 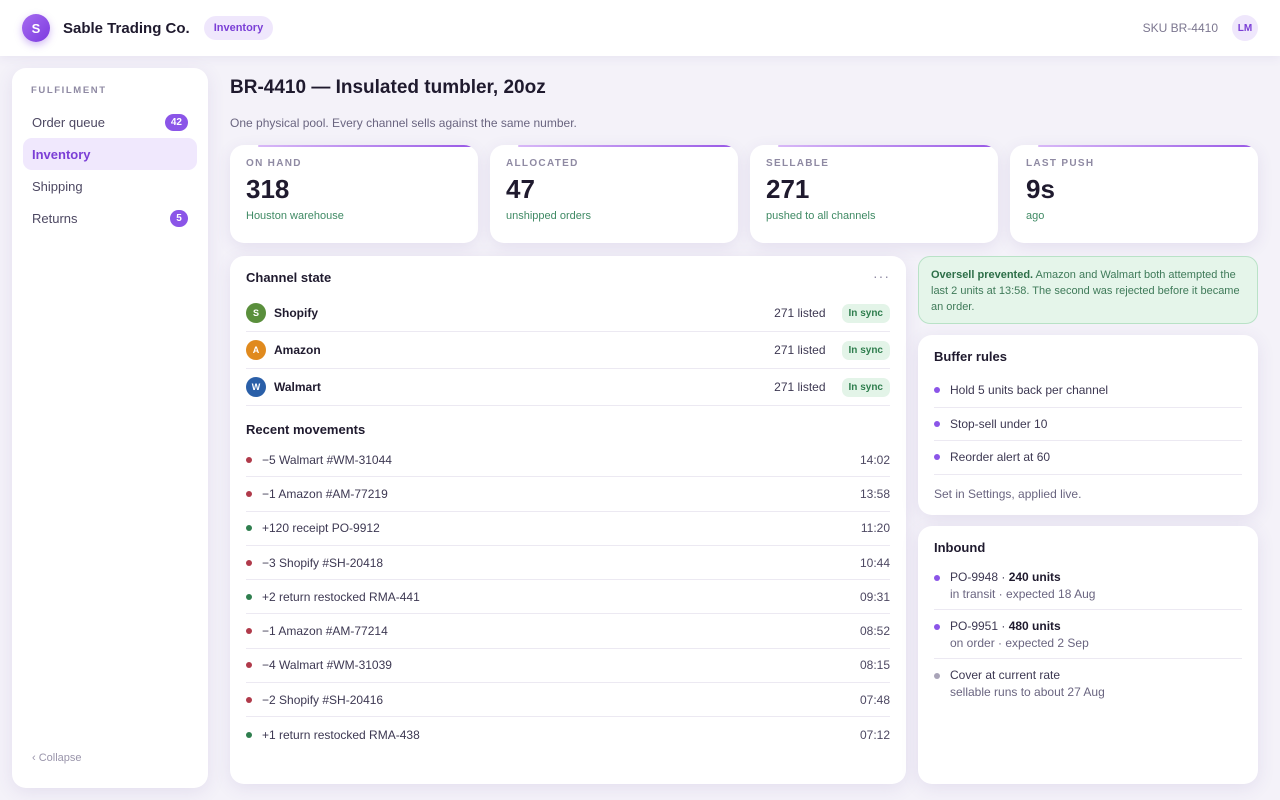 What do you see at coordinates (568, 387) in the screenshot?
I see `channel-row-walmart: W Walmart 271 listed In sync` at bounding box center [568, 387].